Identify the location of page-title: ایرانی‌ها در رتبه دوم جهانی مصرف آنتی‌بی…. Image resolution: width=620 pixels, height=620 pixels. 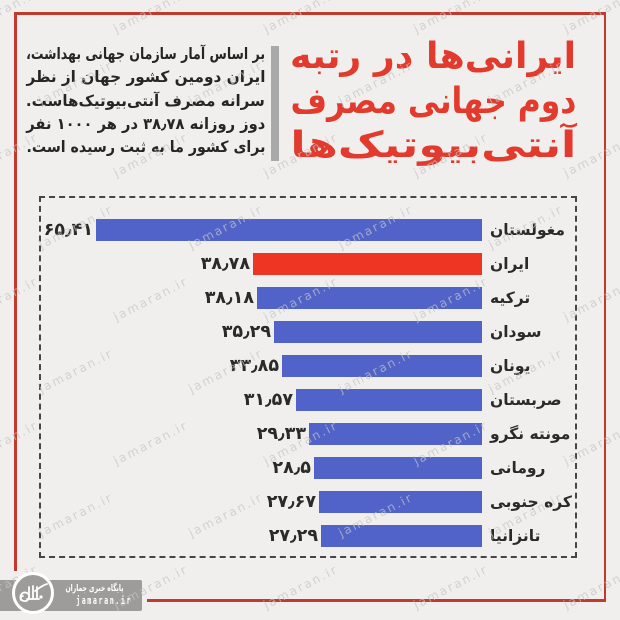
(406, 102).